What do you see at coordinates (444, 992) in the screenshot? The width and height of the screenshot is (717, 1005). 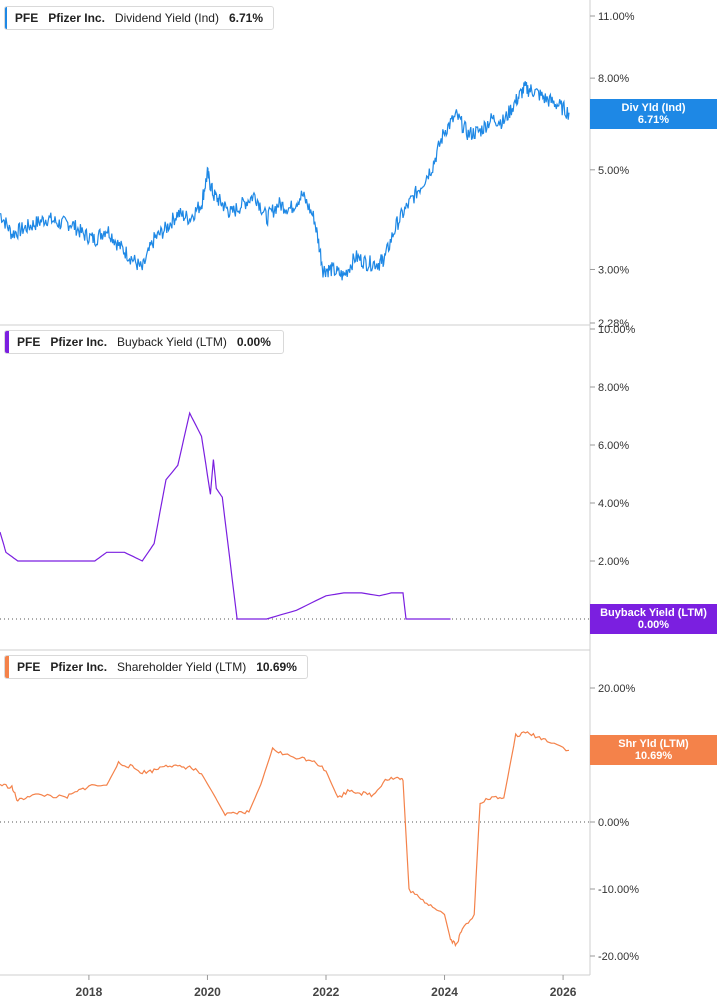 I see `x-tick-label: 2024` at bounding box center [444, 992].